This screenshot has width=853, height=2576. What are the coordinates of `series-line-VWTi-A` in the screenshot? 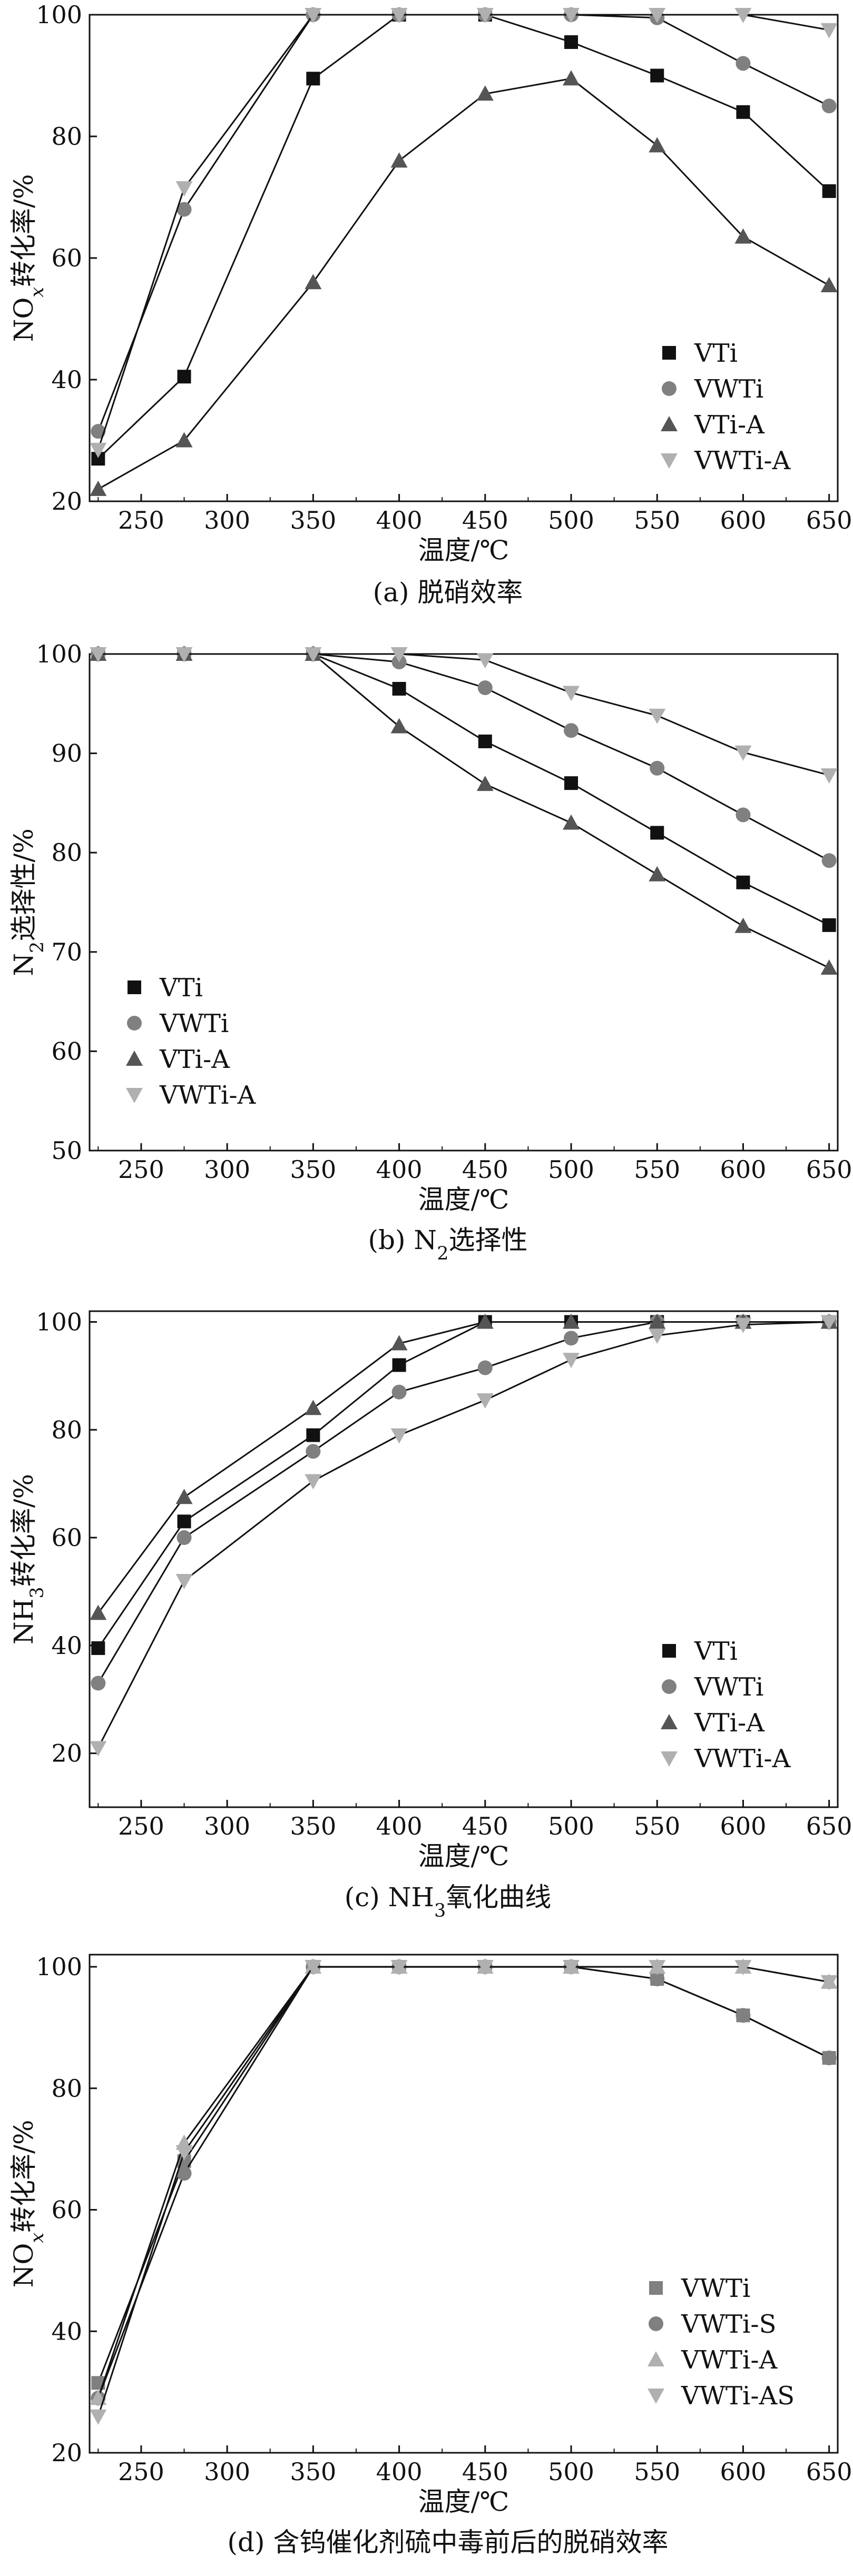 It's located at (464, 714).